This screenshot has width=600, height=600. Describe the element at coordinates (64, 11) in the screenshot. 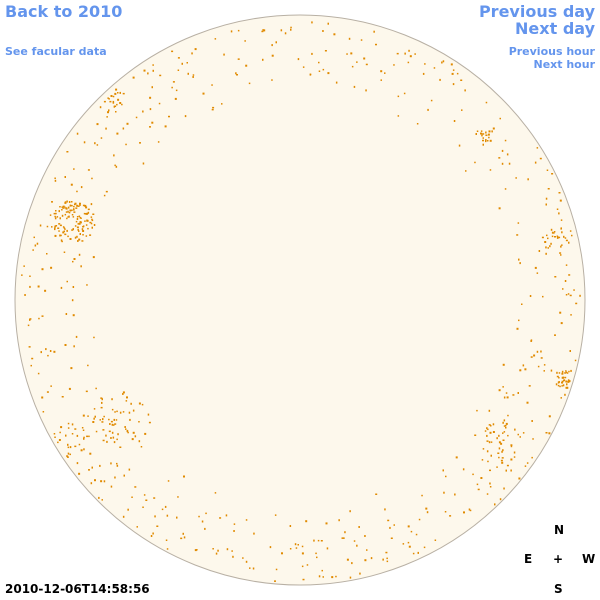

I see `back-to-year-link: Back to 2010` at that location.